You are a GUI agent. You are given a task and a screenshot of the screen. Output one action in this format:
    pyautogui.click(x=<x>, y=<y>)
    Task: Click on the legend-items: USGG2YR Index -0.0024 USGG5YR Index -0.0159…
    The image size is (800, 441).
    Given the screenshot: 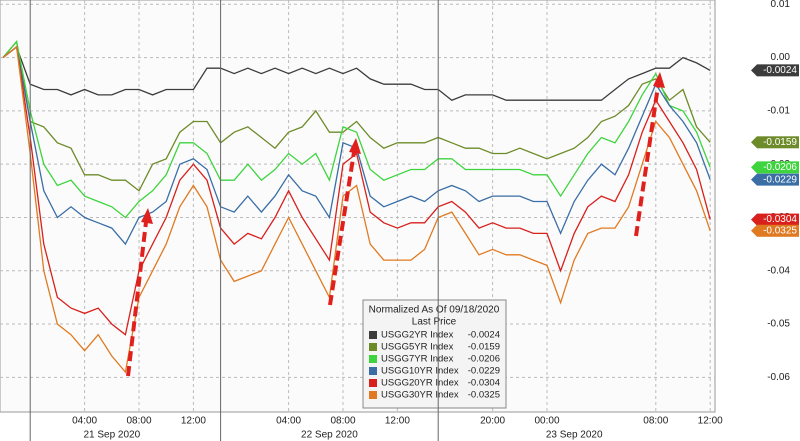 What is the action you would take?
    pyautogui.click(x=434, y=365)
    